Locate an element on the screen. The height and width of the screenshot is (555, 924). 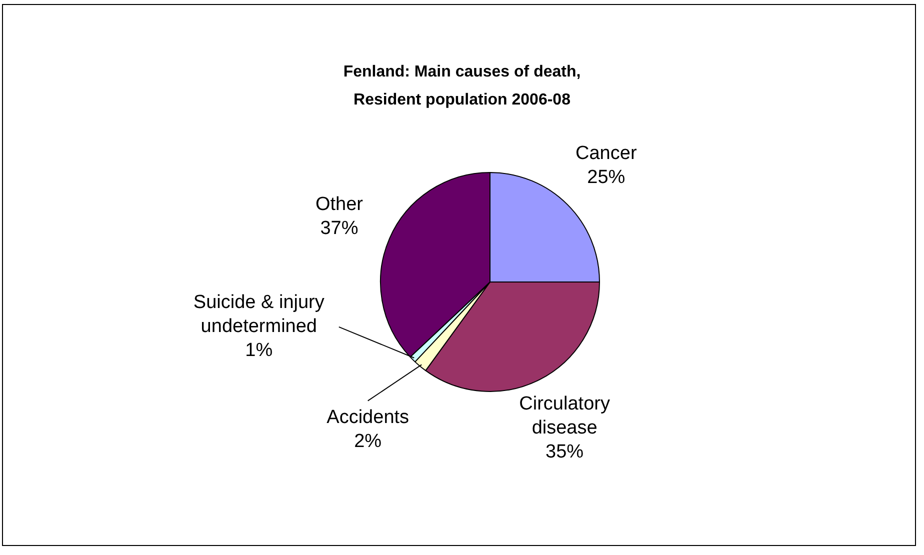
data-label: 37% is located at coordinates (339, 229).